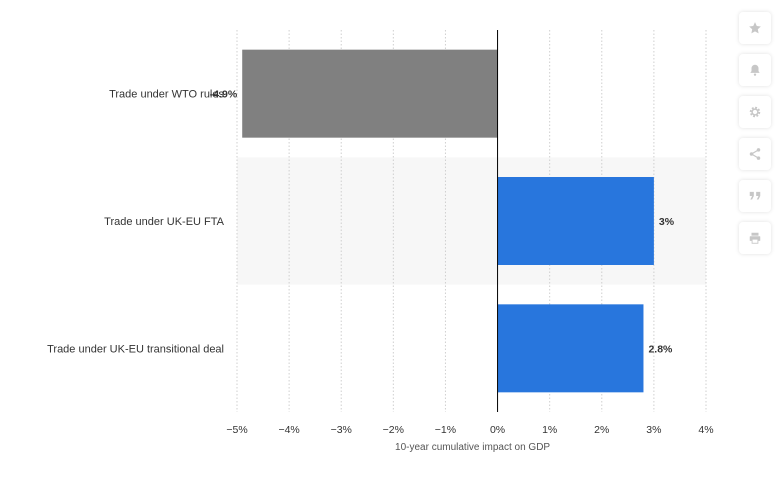  Describe the element at coordinates (469, 430) in the screenshot. I see `x-ticks: −5% −4% −3% −2% −1% 0% 1% 2% 3% 4%` at that location.